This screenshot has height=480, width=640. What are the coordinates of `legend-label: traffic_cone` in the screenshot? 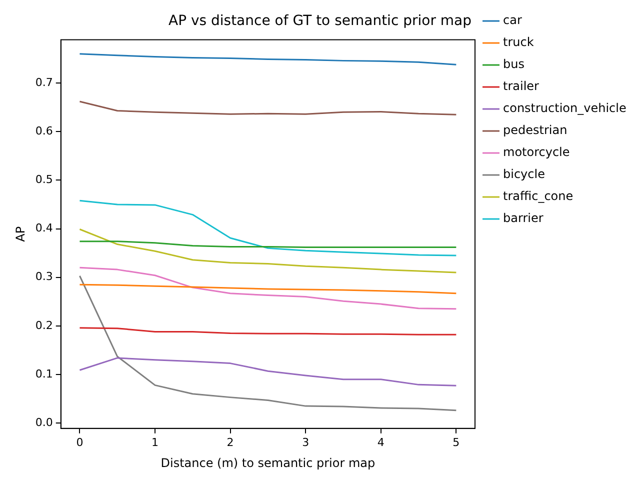 It's located at (538, 196).